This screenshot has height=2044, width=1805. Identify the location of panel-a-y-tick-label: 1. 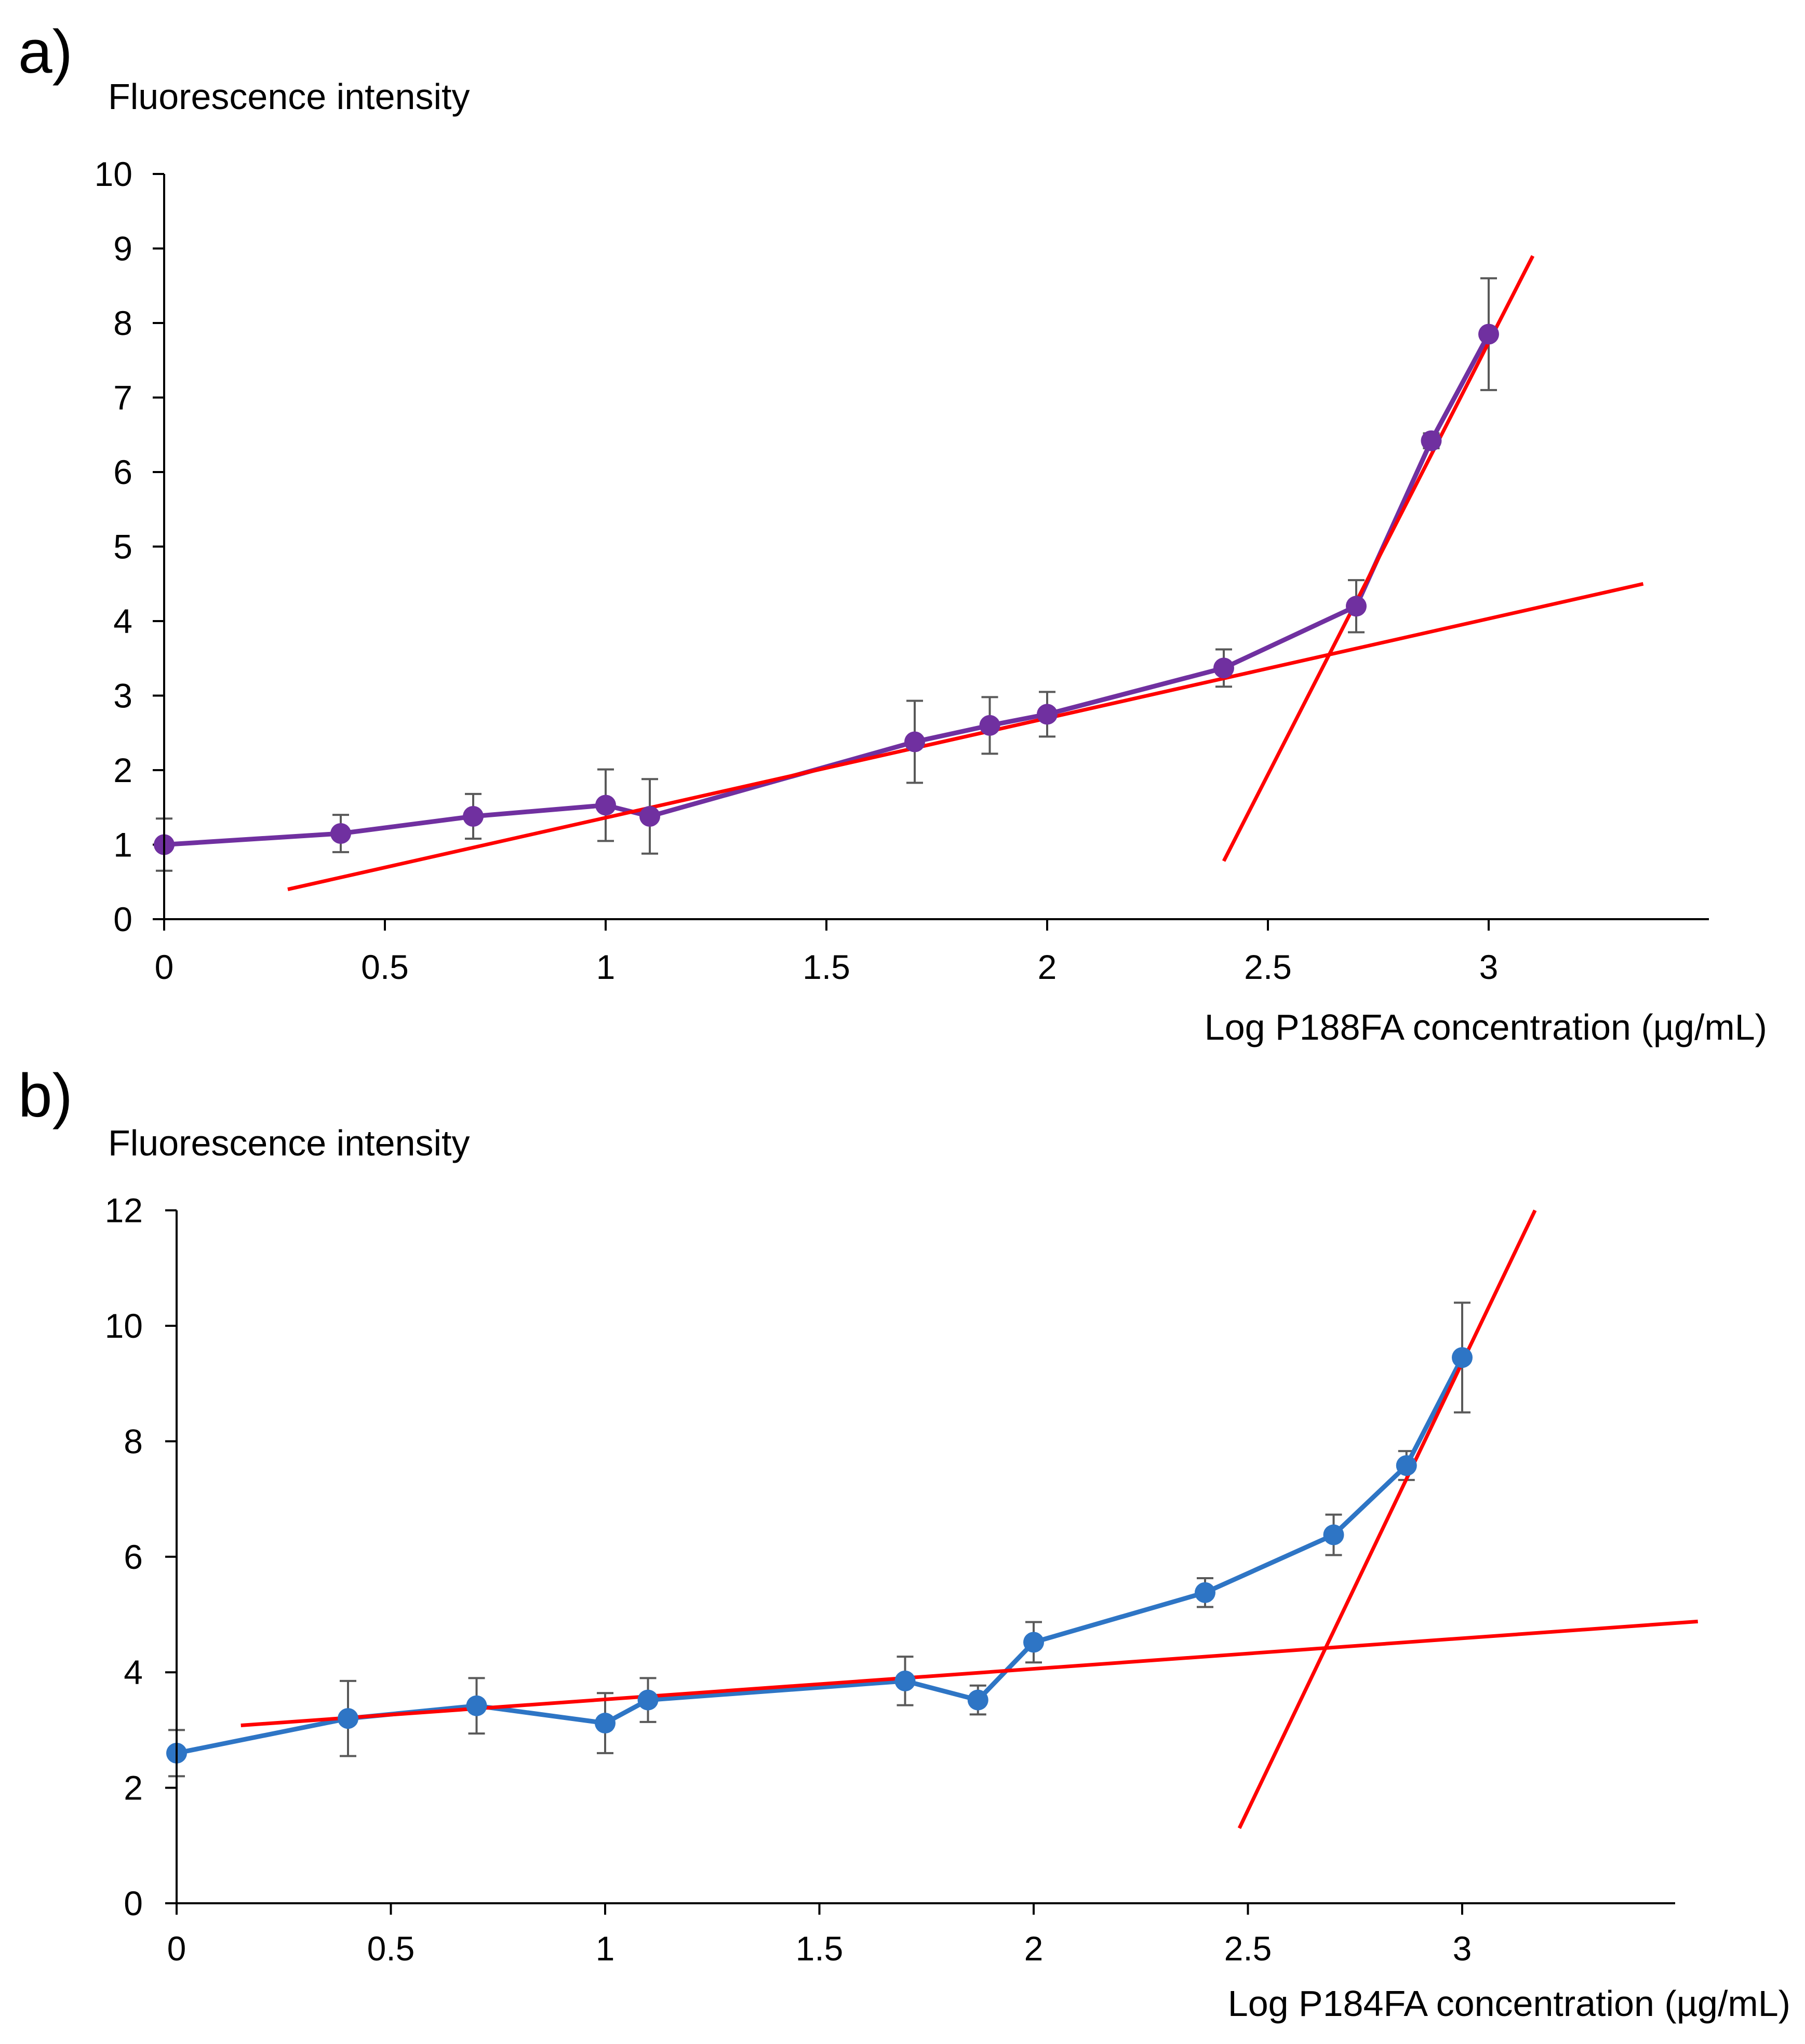
(123, 845).